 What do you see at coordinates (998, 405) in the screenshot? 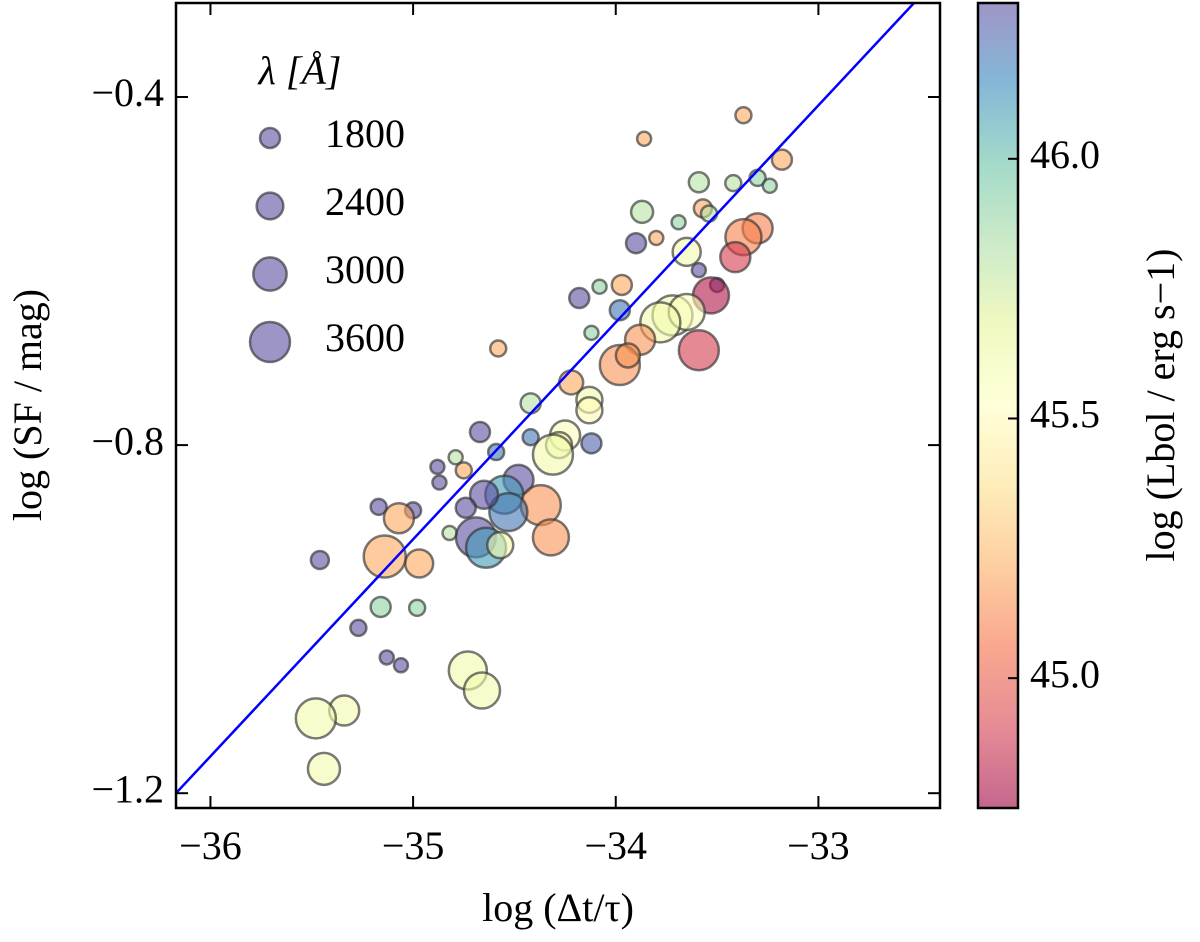
I see `colorbar` at bounding box center [998, 405].